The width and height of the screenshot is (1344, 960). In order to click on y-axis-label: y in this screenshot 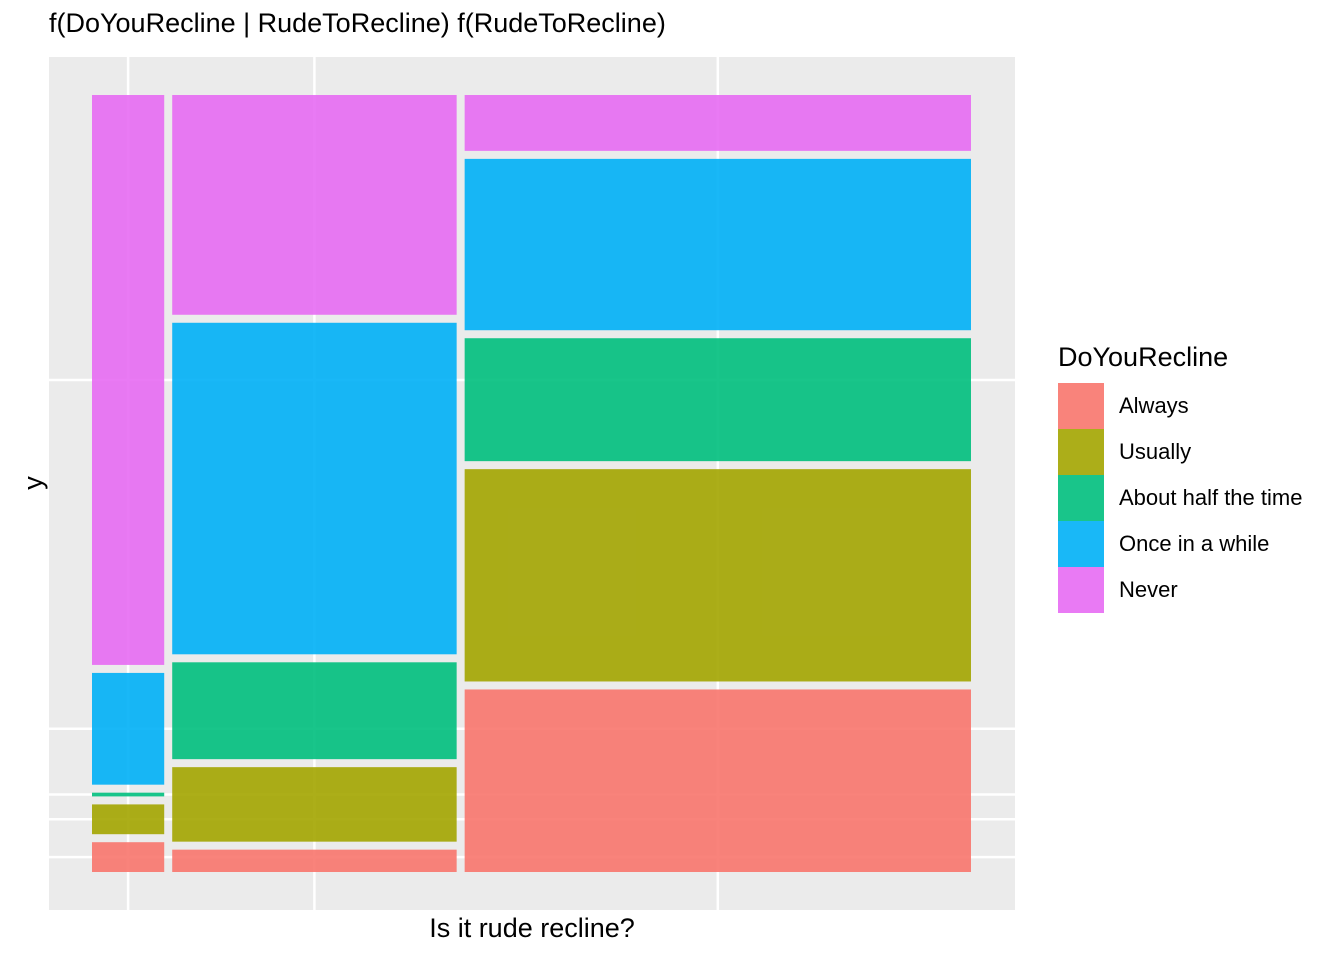, I will do `click(33, 483)`.